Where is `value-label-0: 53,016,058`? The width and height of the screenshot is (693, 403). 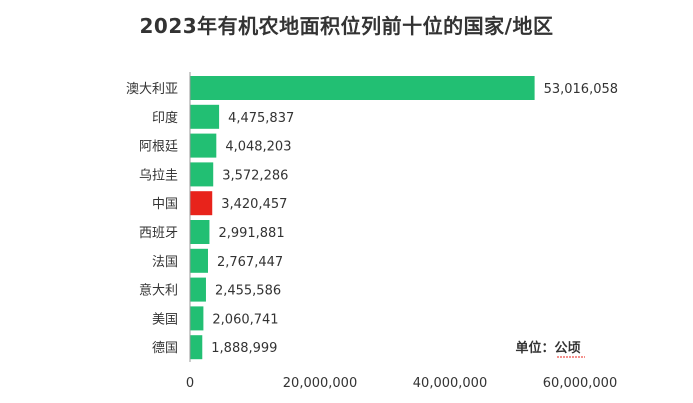
value-label-0: 53,016,058 is located at coordinates (581, 89).